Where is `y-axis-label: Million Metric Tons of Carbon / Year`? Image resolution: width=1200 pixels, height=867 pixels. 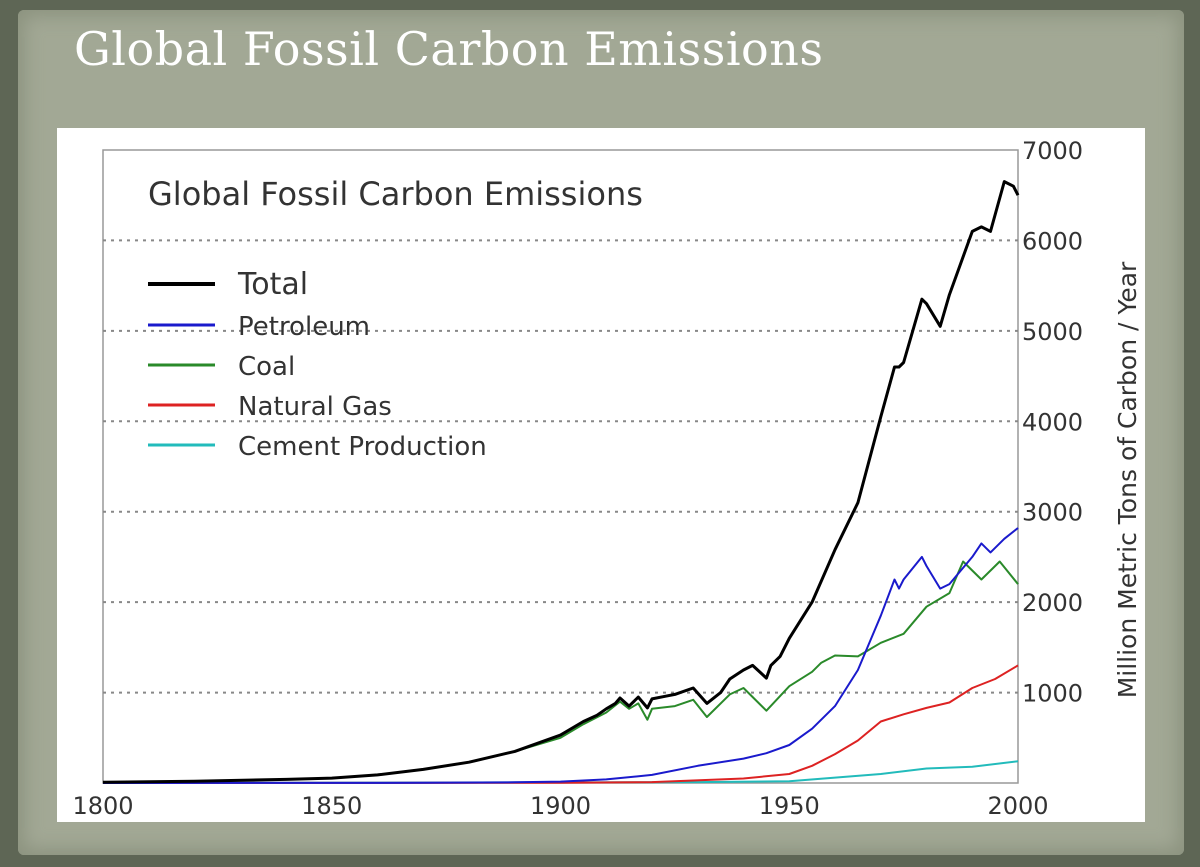
y-axis-label: Million Metric Tons of Carbon / Year is located at coordinates (1127, 479).